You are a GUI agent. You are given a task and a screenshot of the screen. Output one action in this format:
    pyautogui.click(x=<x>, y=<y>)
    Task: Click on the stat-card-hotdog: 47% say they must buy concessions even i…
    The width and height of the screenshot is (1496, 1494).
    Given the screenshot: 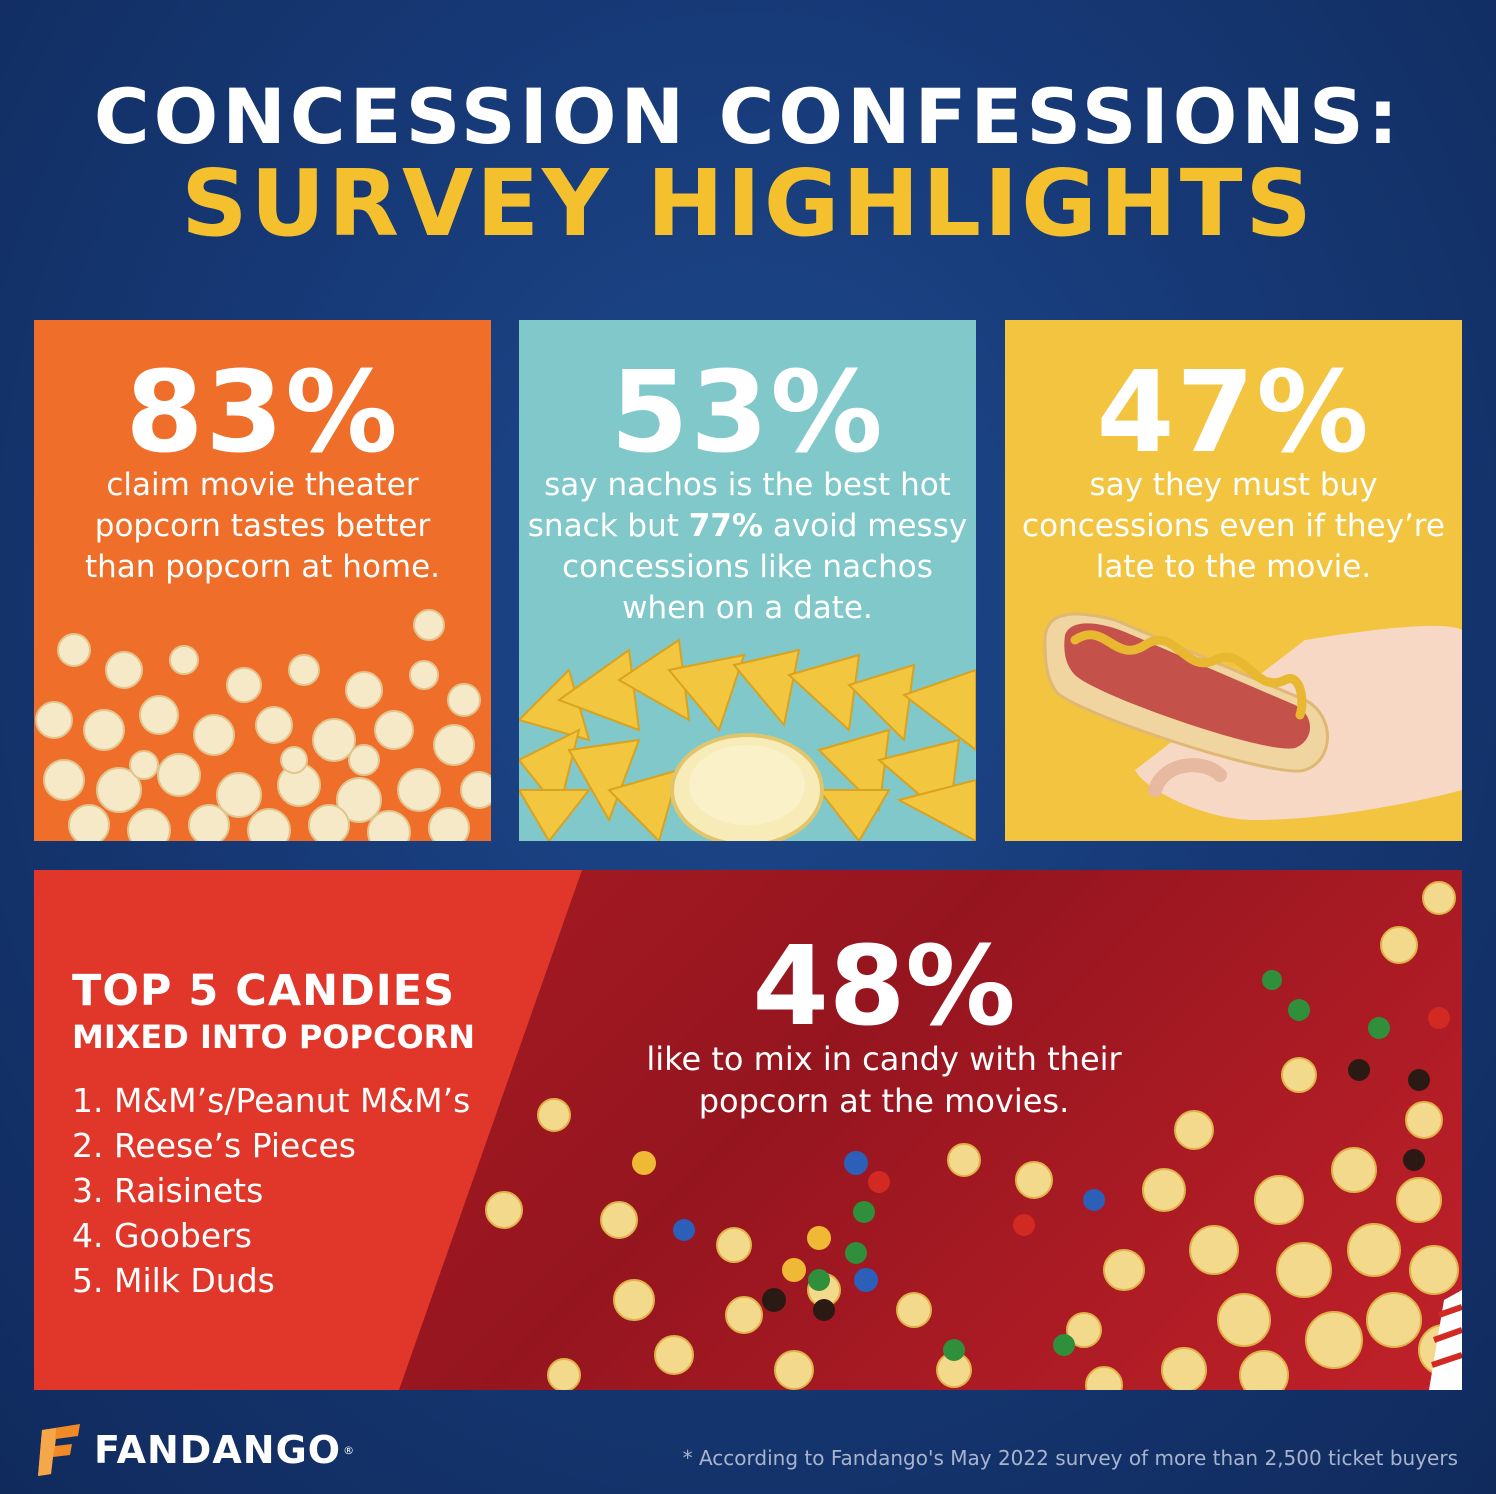 What is the action you would take?
    pyautogui.click(x=1233, y=580)
    